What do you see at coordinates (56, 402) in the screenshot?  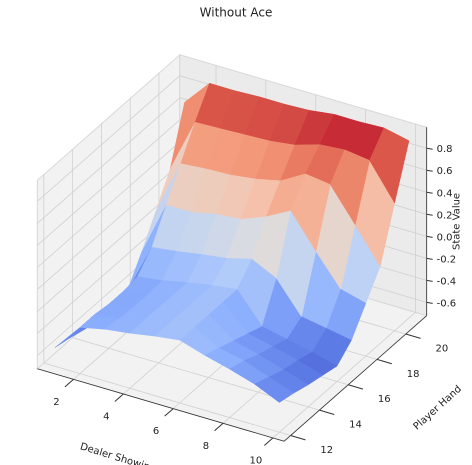 I see `x-tick-label: 2` at bounding box center [56, 402].